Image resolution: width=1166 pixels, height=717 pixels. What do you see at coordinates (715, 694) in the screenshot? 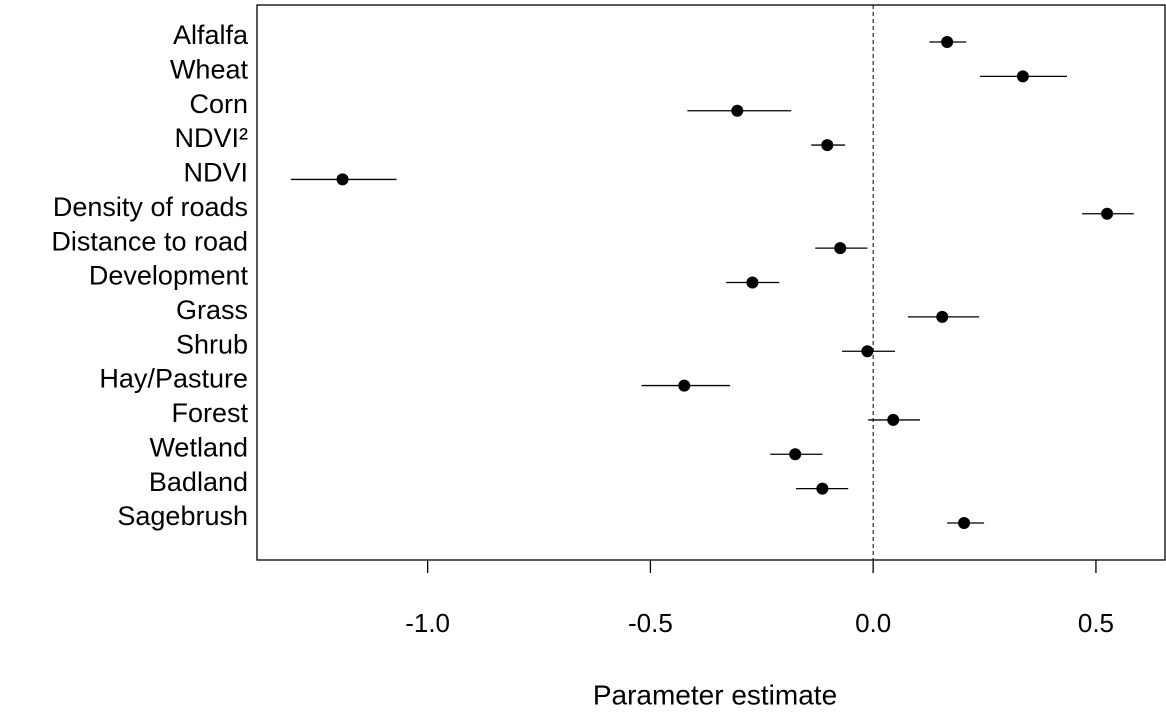
I see `x-axis-label: Parameter estimate` at bounding box center [715, 694].